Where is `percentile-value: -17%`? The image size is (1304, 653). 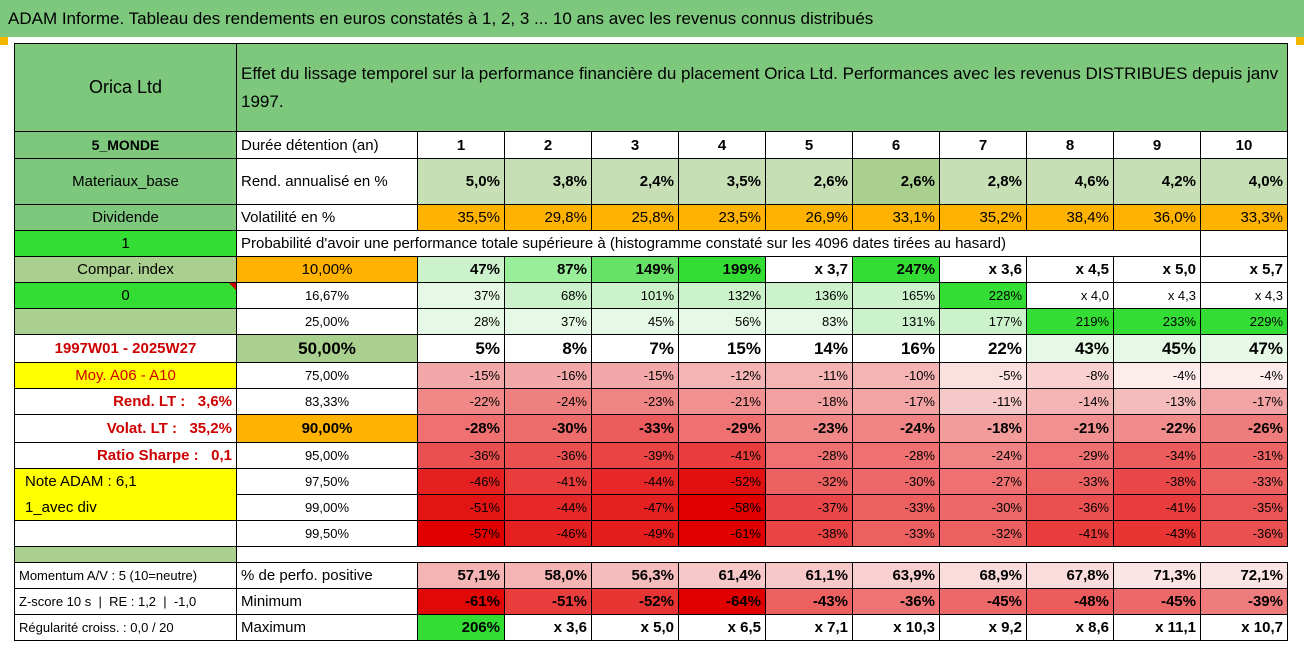
percentile-value: -17% is located at coordinates (896, 401).